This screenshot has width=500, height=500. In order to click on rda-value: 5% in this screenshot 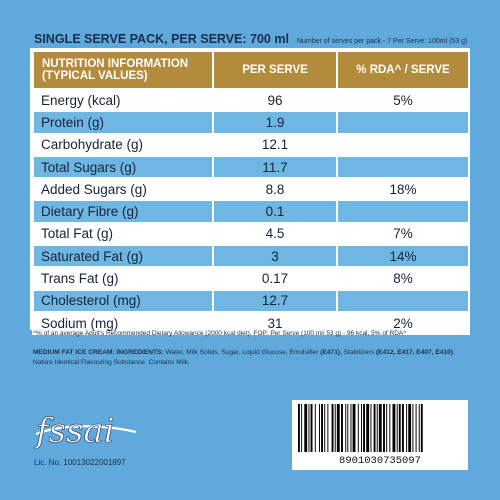, I will do `click(403, 100)`.